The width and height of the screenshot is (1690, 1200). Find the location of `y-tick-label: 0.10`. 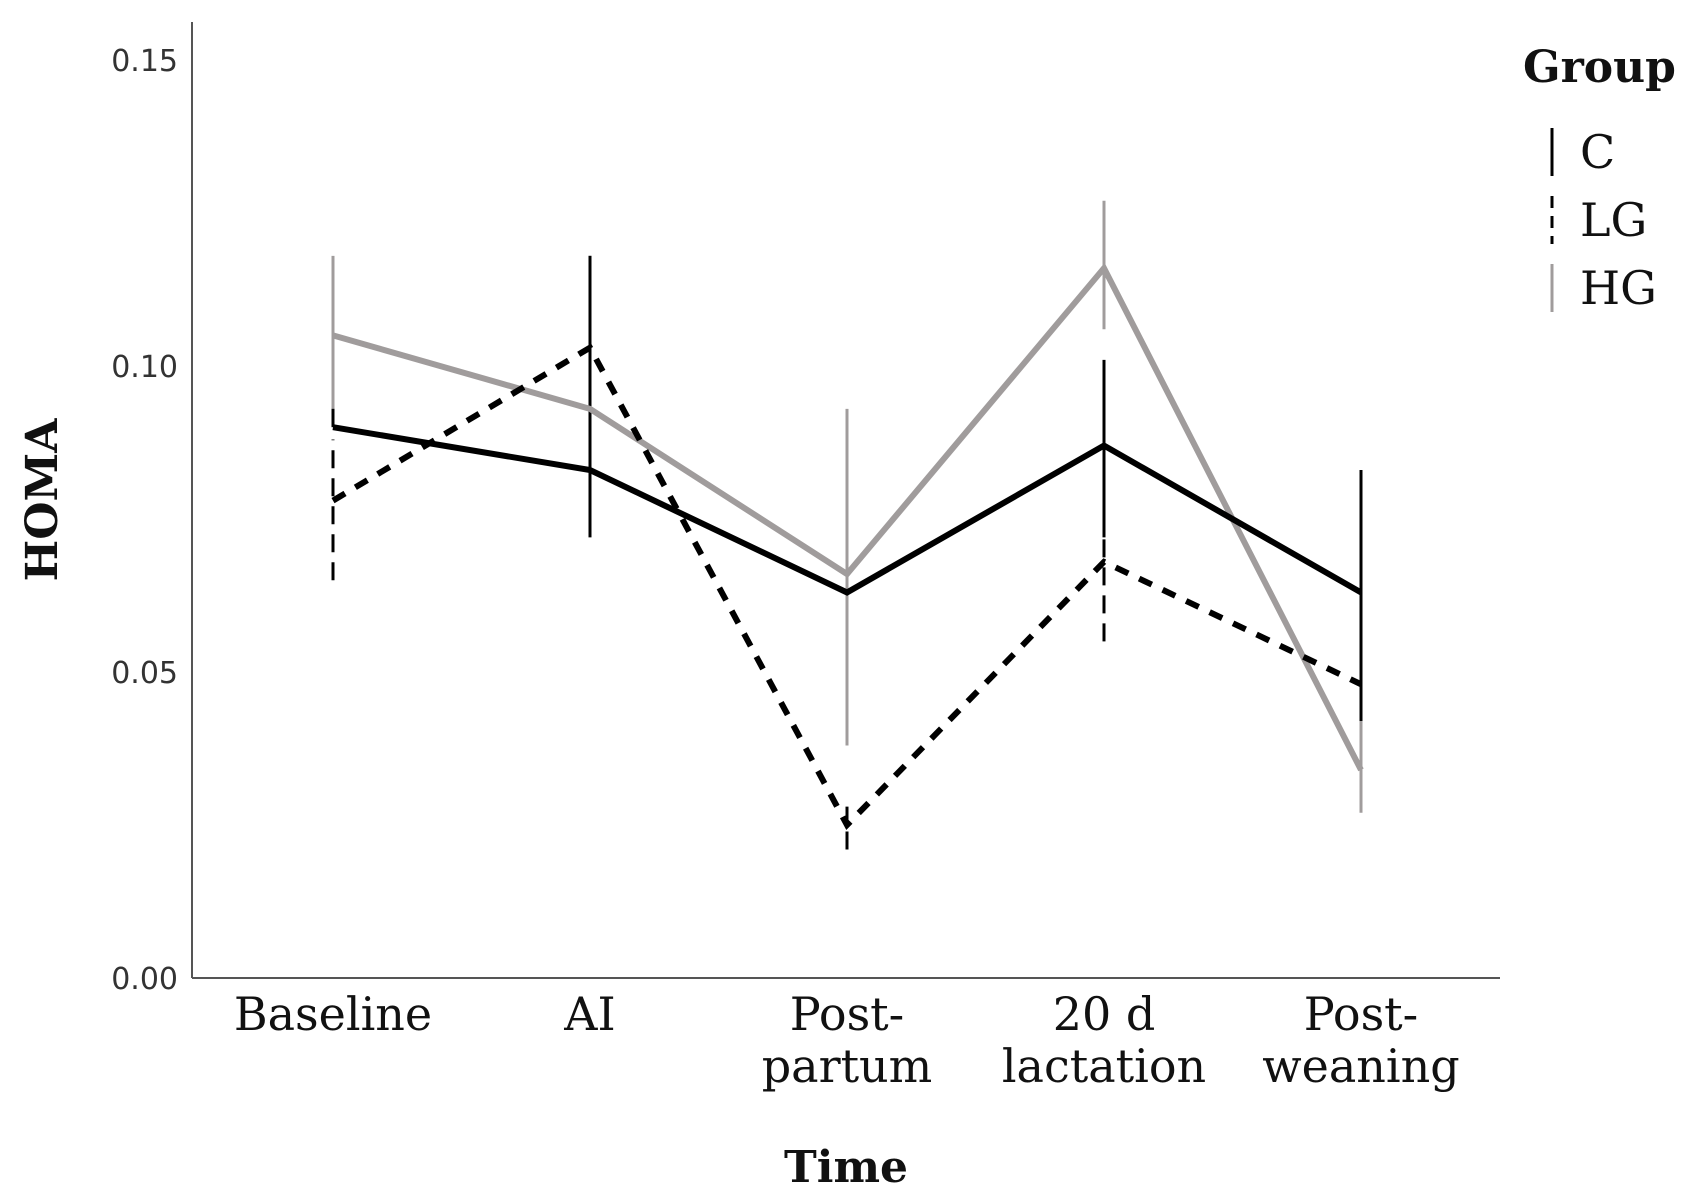

y-tick-label: 0.10 is located at coordinates (144, 367).